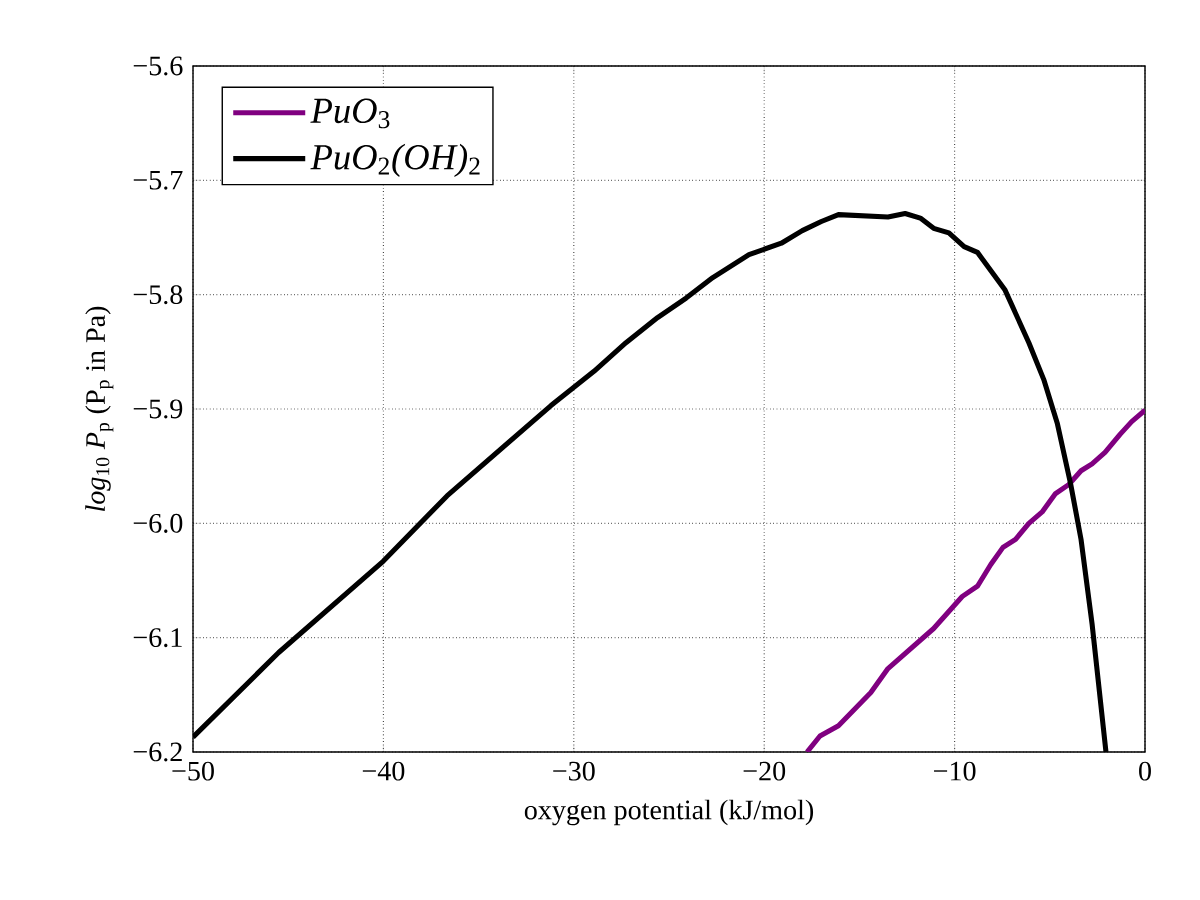 The image size is (1200, 900). Describe the element at coordinates (158, 409) in the screenshot. I see `y-tick-label: −5.9` at that location.